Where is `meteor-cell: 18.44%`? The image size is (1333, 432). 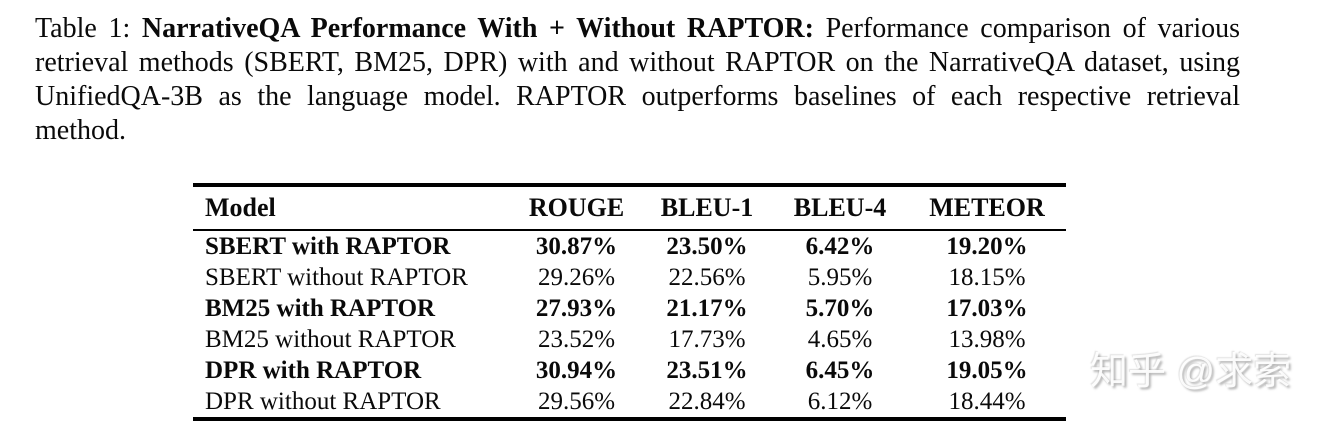 meteor-cell: 18.44% is located at coordinates (987, 401).